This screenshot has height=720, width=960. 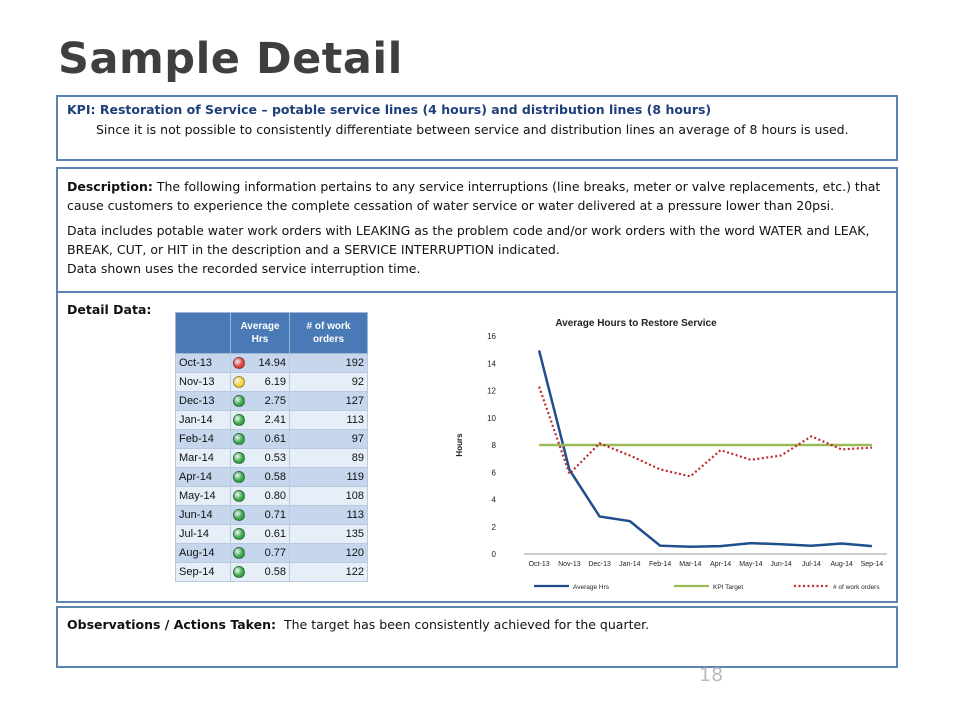 What do you see at coordinates (328, 363) in the screenshot?
I see `work-orders-cell: 192` at bounding box center [328, 363].